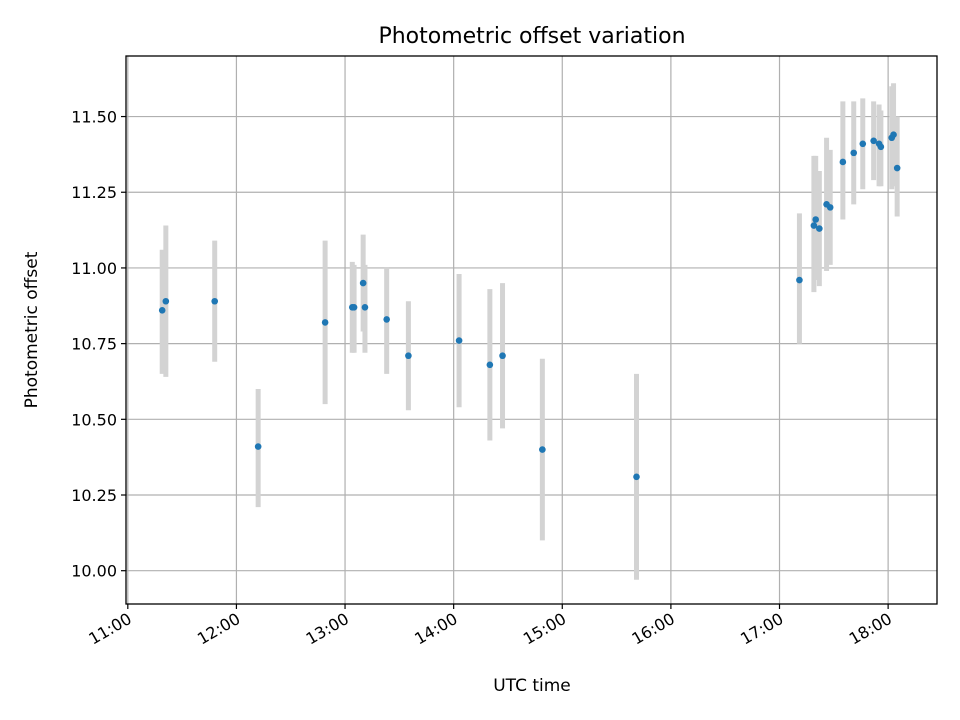 Image resolution: width=960 pixels, height=720 pixels. What do you see at coordinates (94, 117) in the screenshot?
I see `y-tick-label: 11.50` at bounding box center [94, 117].